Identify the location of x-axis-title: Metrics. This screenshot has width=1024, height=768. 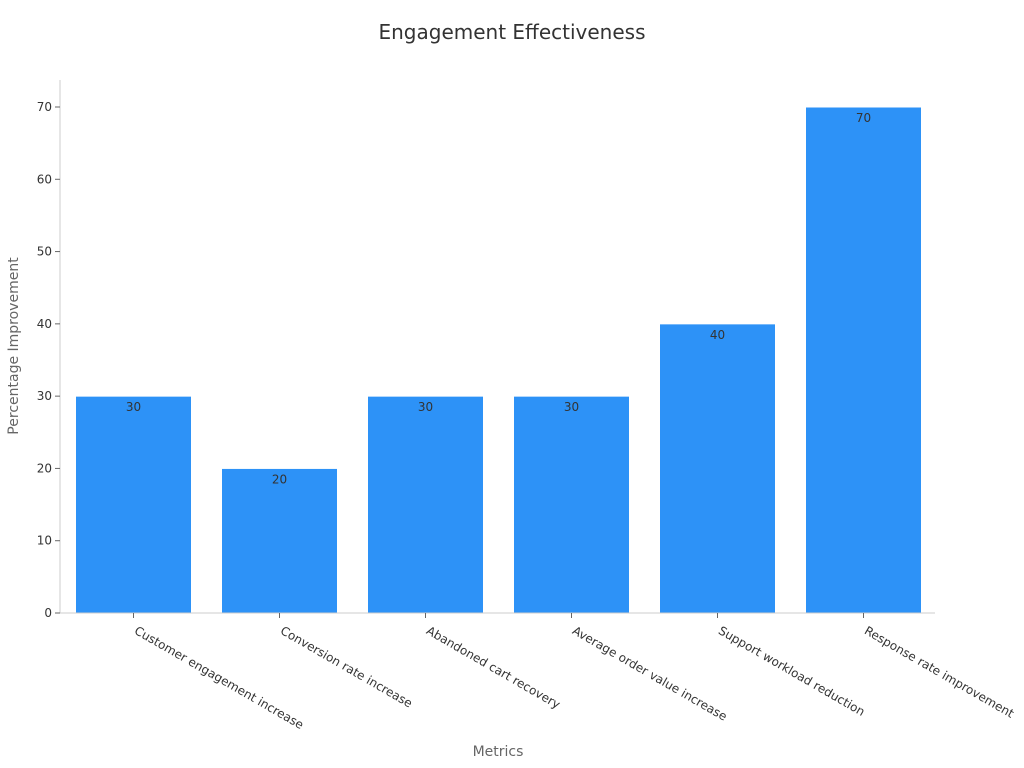
(498, 752).